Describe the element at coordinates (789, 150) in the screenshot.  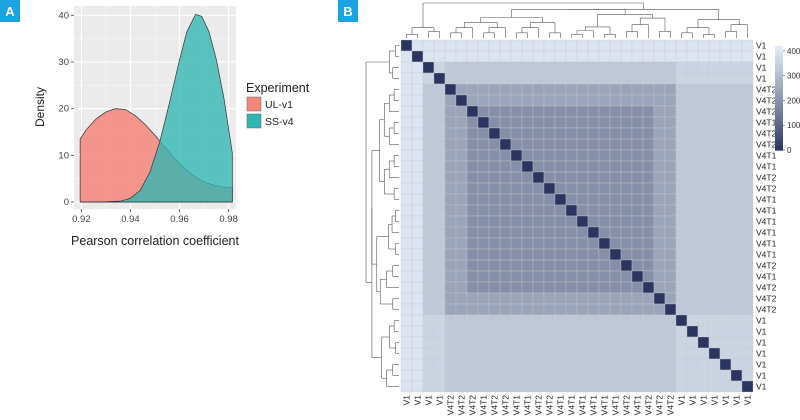
I see `colorbar-tick-label: 0` at that location.